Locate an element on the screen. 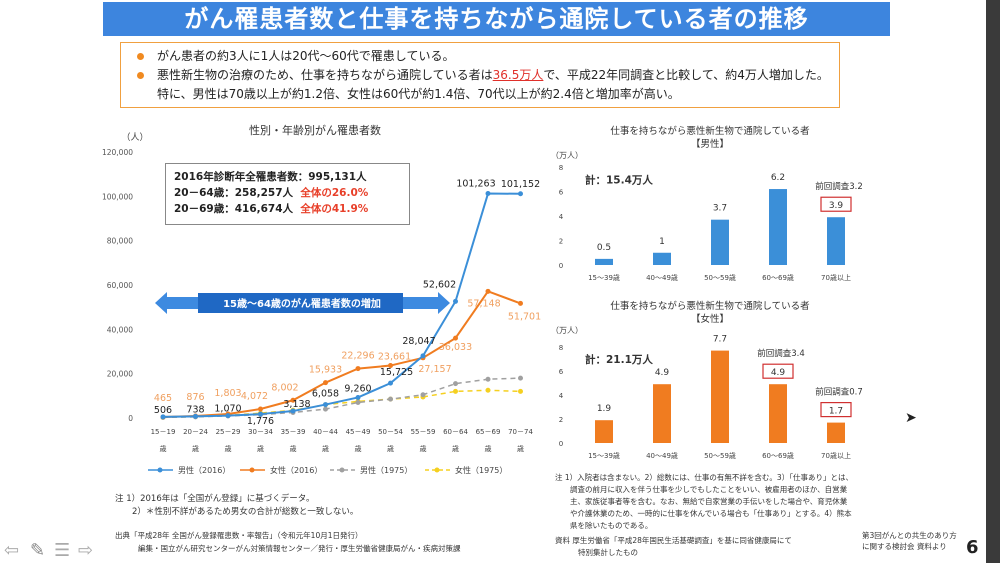  age-20-64-share: 全体の26.0% is located at coordinates (334, 193).